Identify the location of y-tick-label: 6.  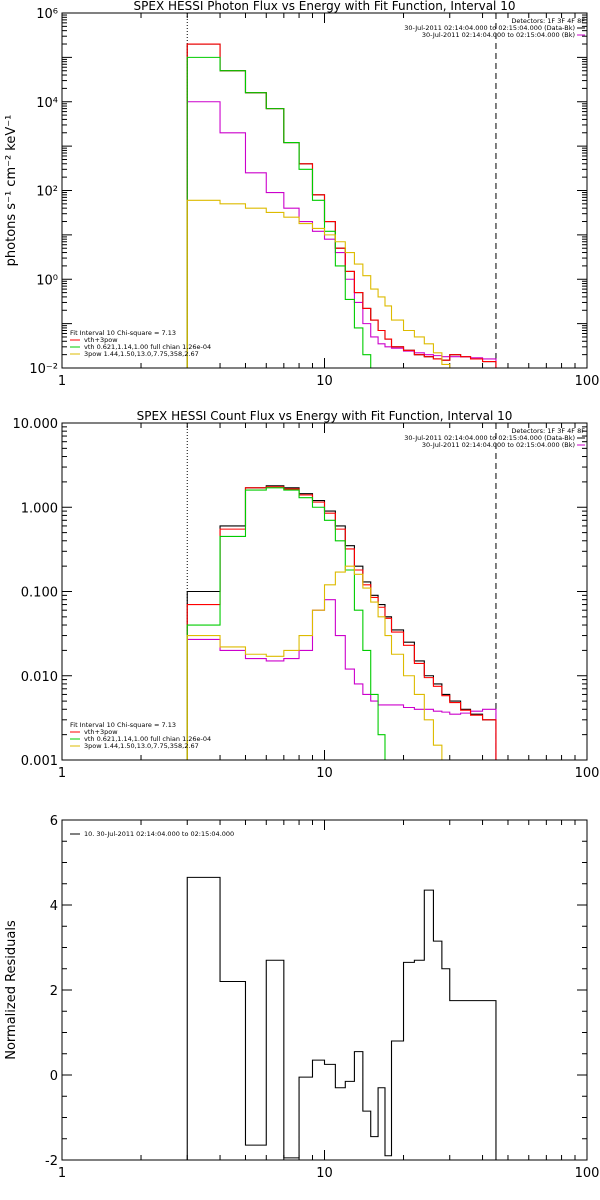
(54, 821).